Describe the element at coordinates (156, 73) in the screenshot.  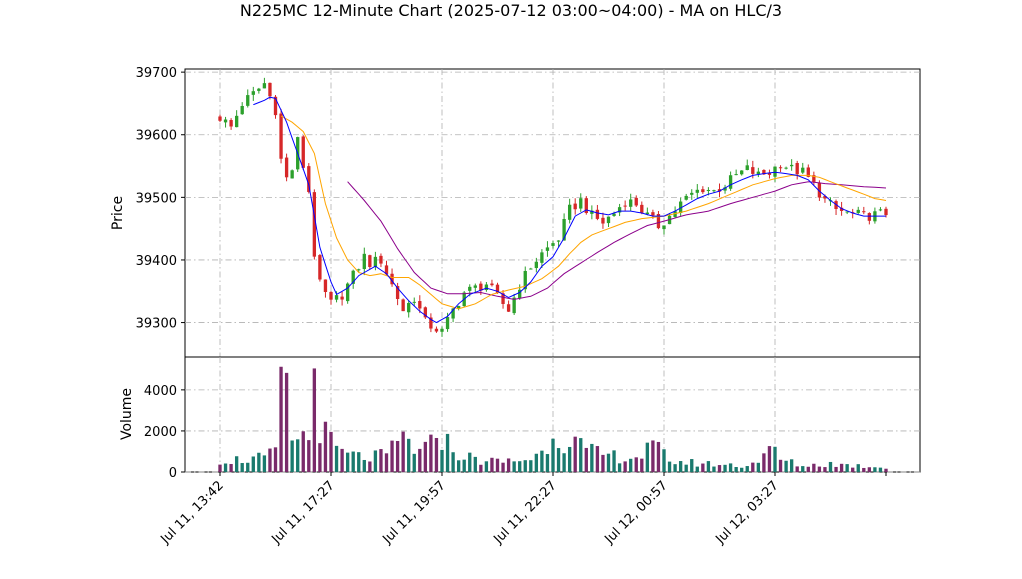
I see `price-tick-label: 39700` at that location.